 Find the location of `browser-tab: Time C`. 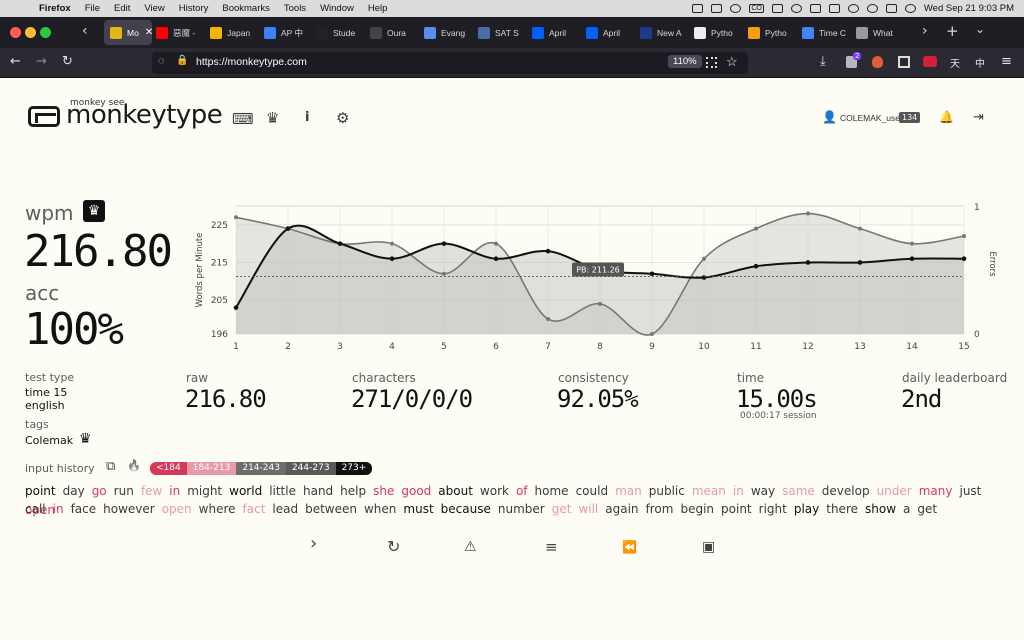

browser-tab: Time C is located at coordinates (828, 32).